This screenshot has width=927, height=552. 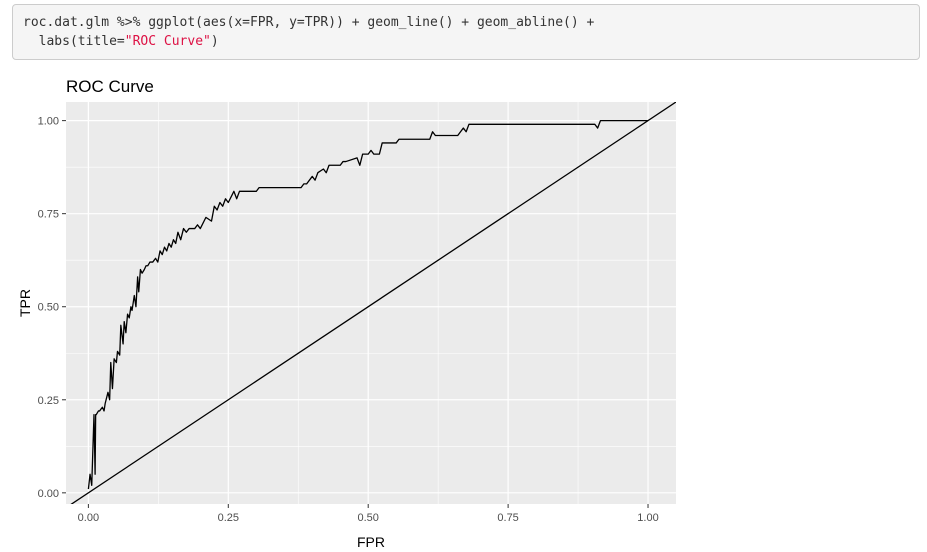 What do you see at coordinates (48, 494) in the screenshot?
I see `y-tick-label: 0.00` at bounding box center [48, 494].